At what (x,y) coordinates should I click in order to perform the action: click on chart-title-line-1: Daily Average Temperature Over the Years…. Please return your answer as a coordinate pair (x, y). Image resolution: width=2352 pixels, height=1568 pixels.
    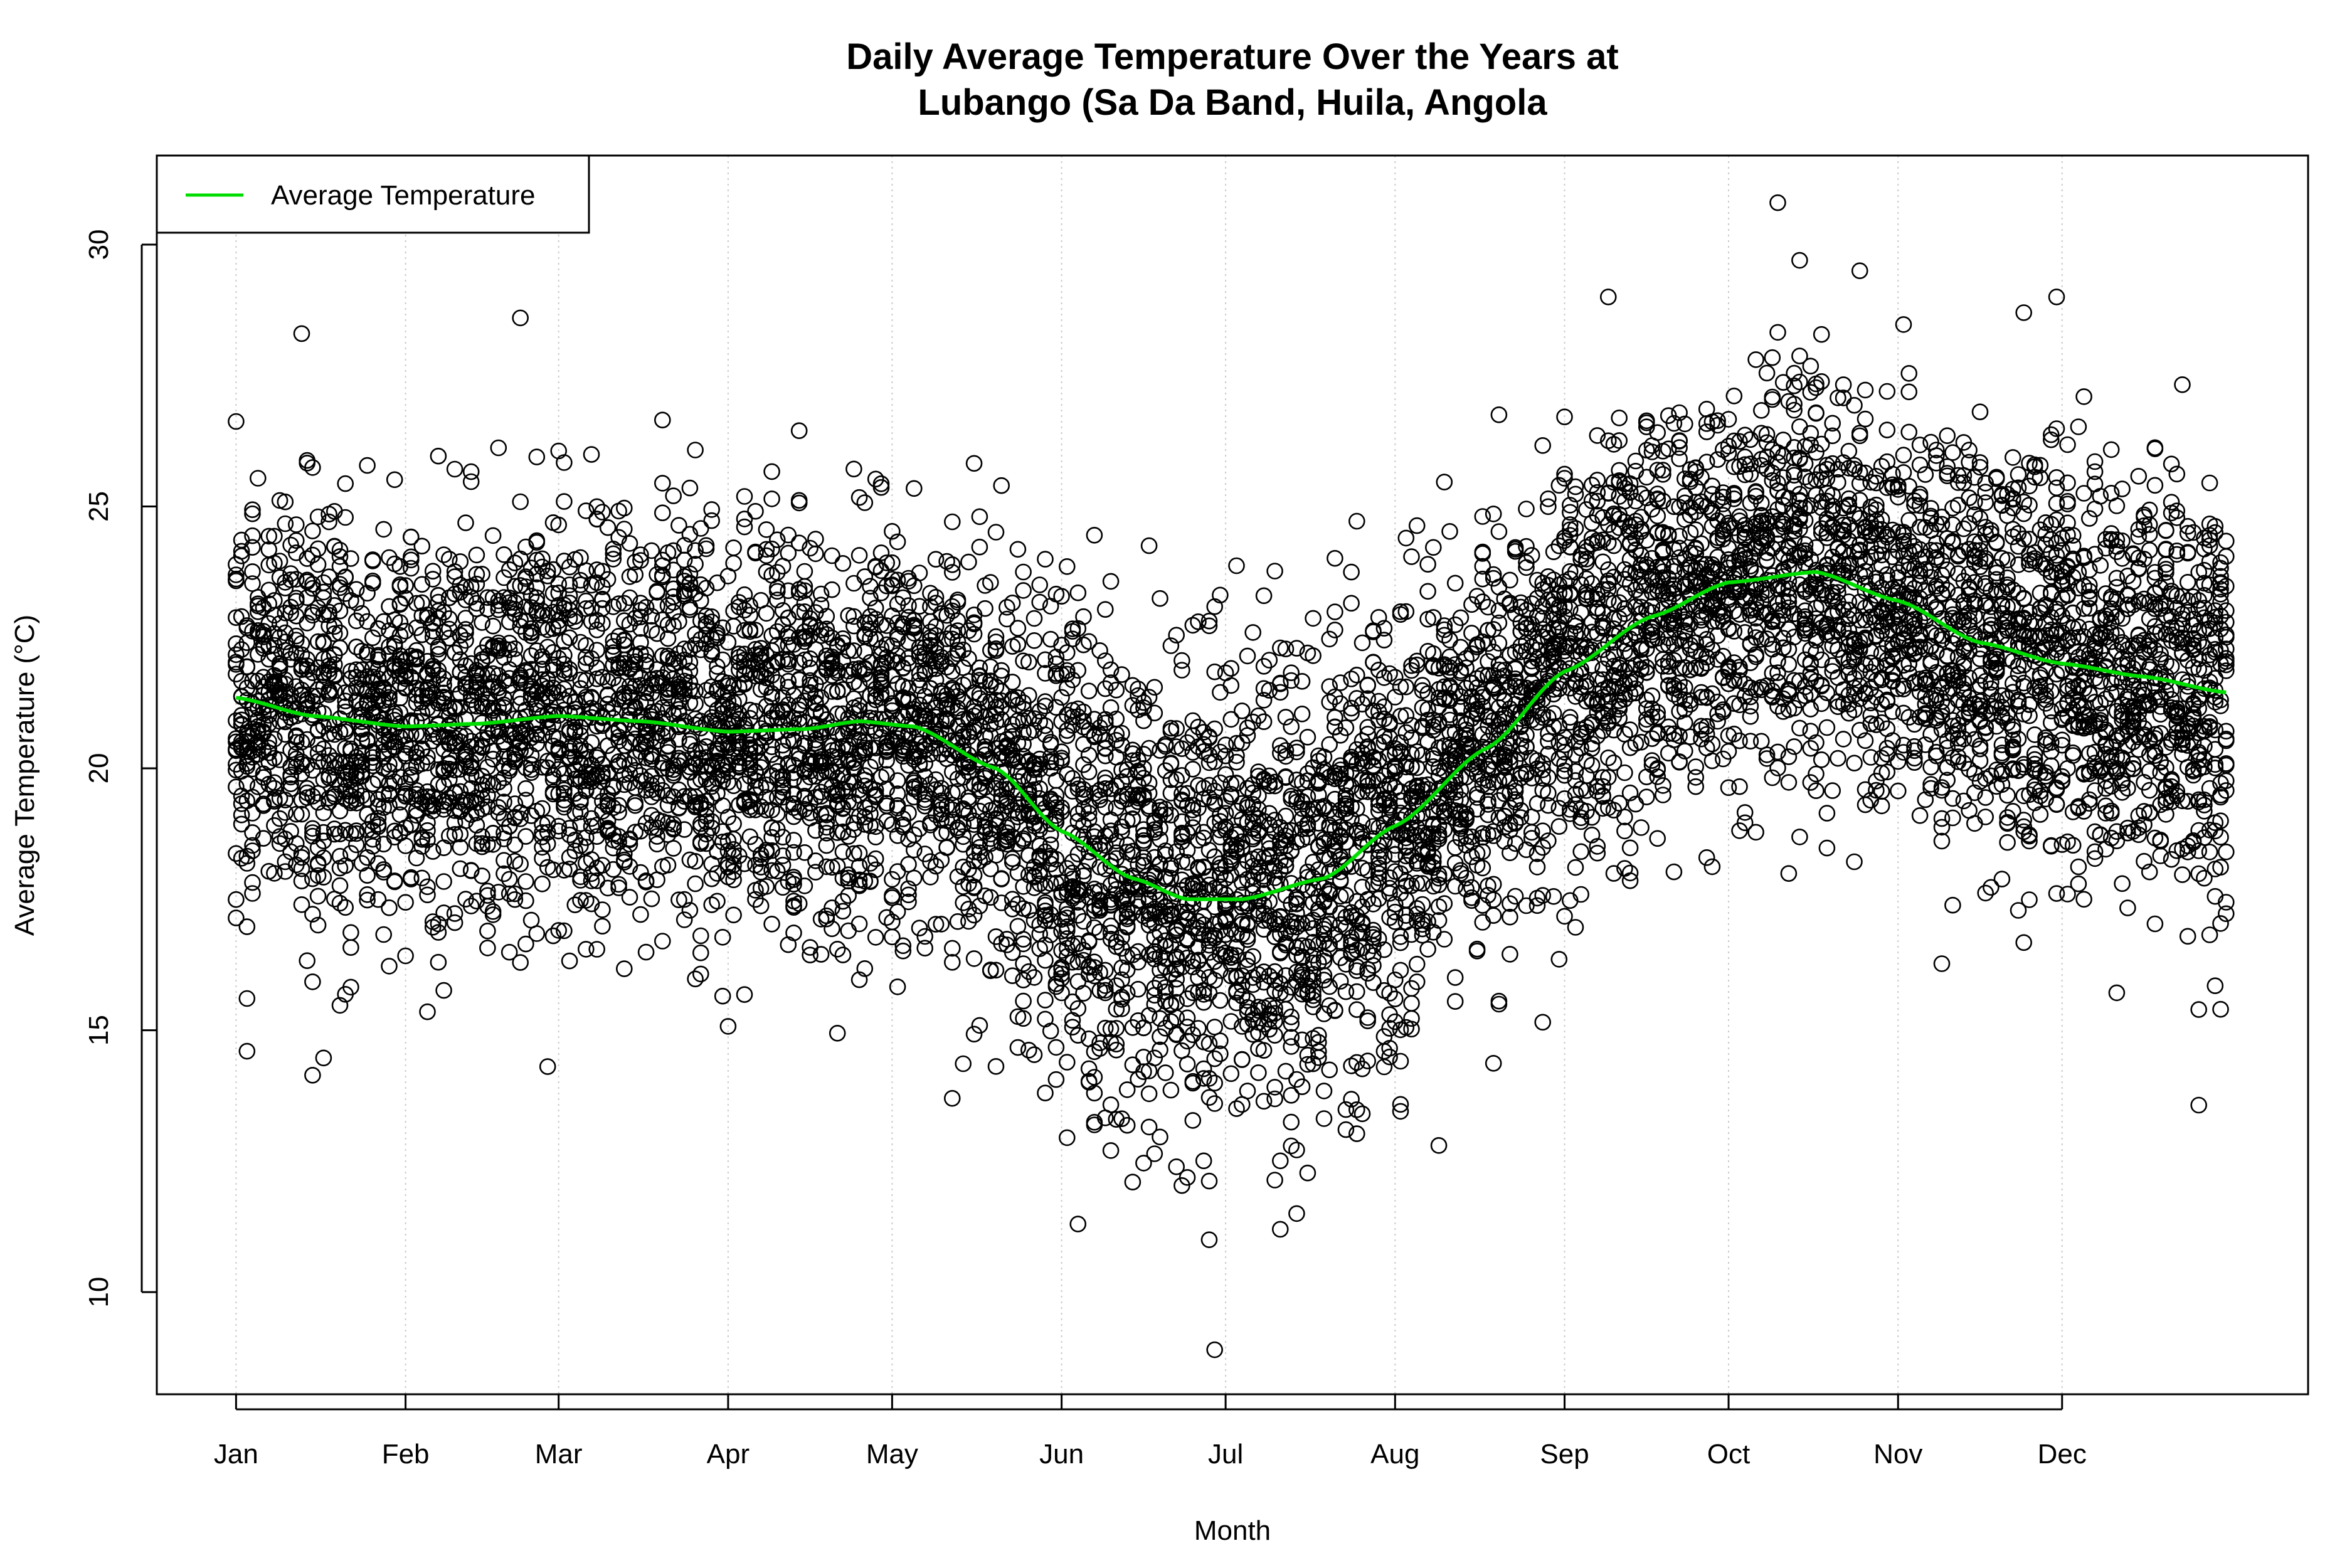
    Looking at the image, I should click on (1232, 57).